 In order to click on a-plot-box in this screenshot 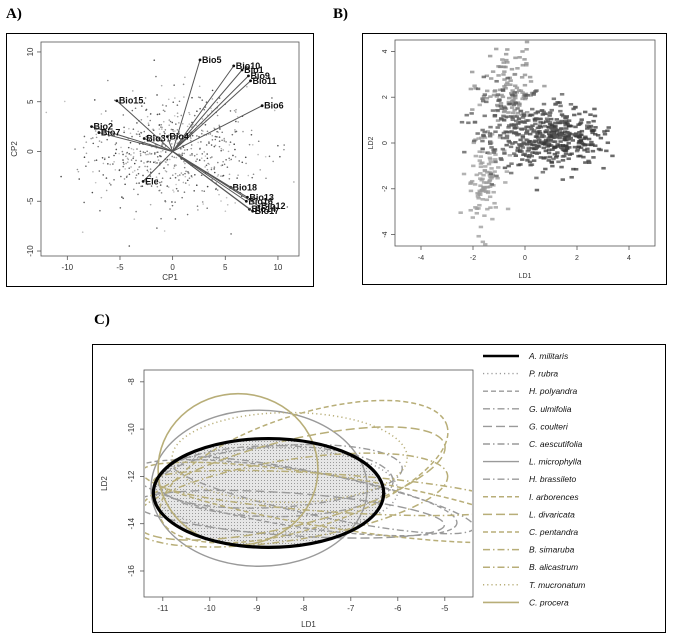, I will do `click(170, 149)`.